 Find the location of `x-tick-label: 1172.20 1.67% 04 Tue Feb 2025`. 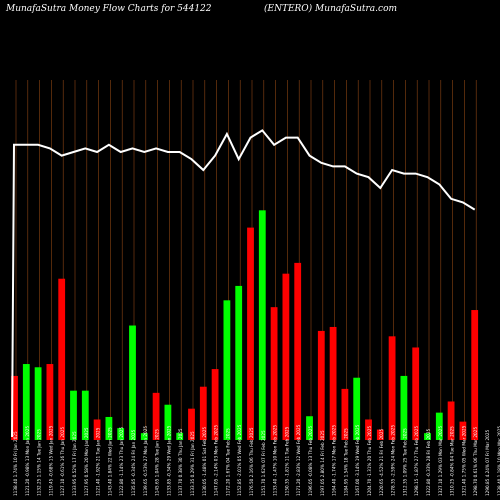

x-tick-label: 1172.20 1.67% 04 Tue Feb 2025 is located at coordinates (227, 462).